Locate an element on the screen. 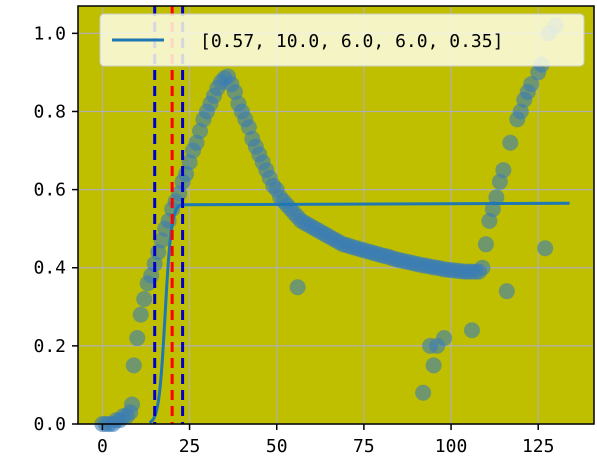 This screenshot has height=462, width=597. y-tick-label: 0.8 is located at coordinates (49, 111).